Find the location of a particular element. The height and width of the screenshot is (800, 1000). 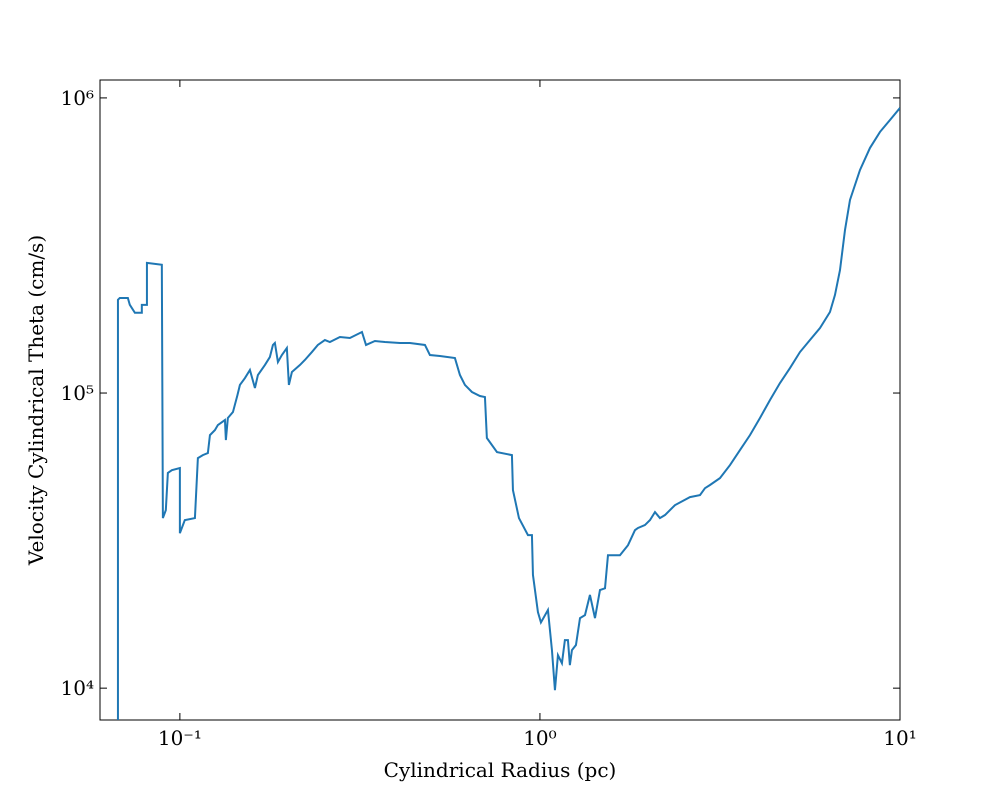

x-tick-label: 10⁰ is located at coordinates (539, 738).